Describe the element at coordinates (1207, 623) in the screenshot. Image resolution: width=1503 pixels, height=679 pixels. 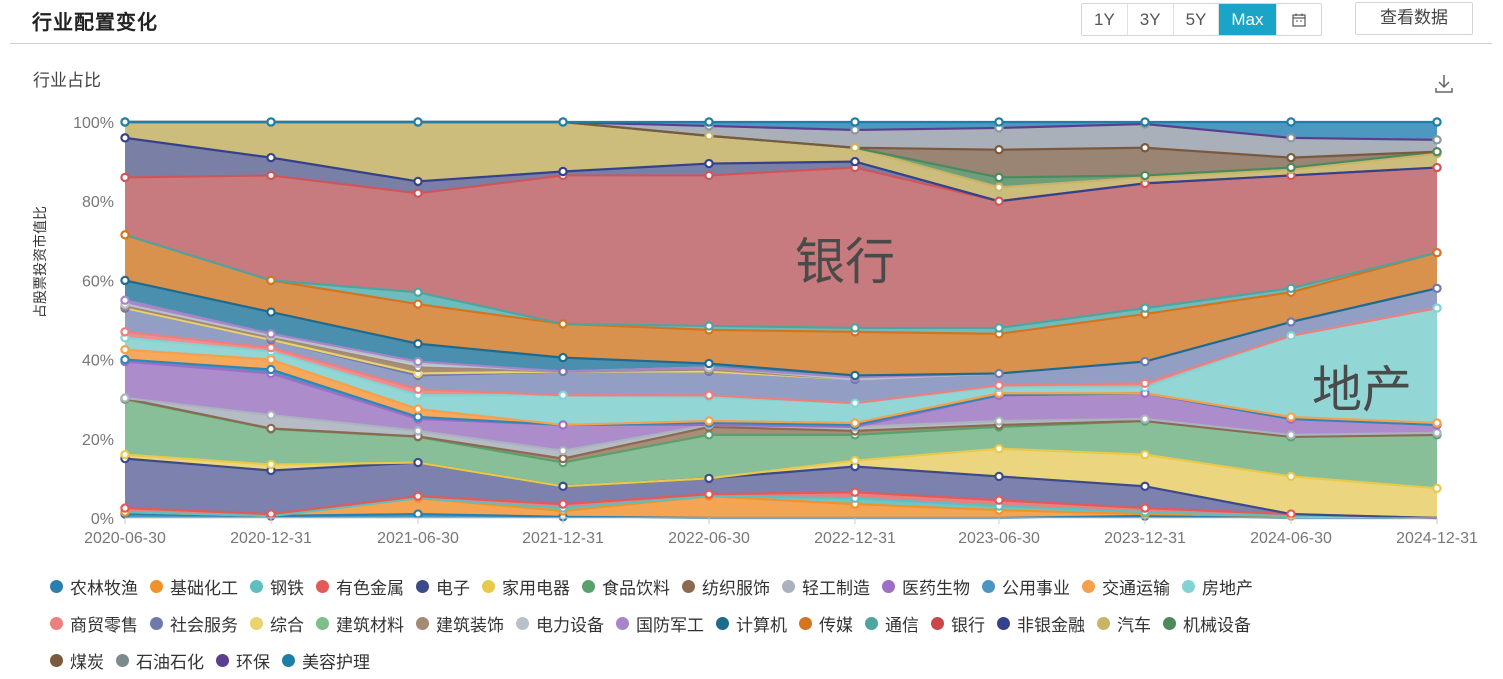
I see `legend-item: 机械设备` at that location.